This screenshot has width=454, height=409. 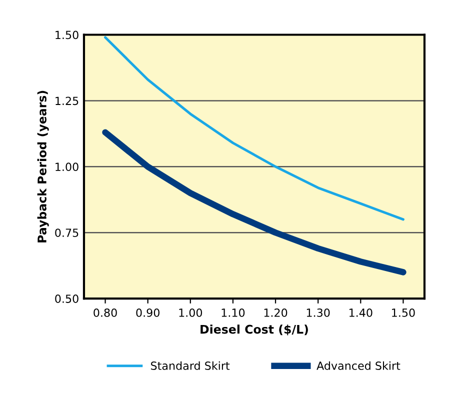 I want to click on x-tick-label: 0.80, so click(x=105, y=312).